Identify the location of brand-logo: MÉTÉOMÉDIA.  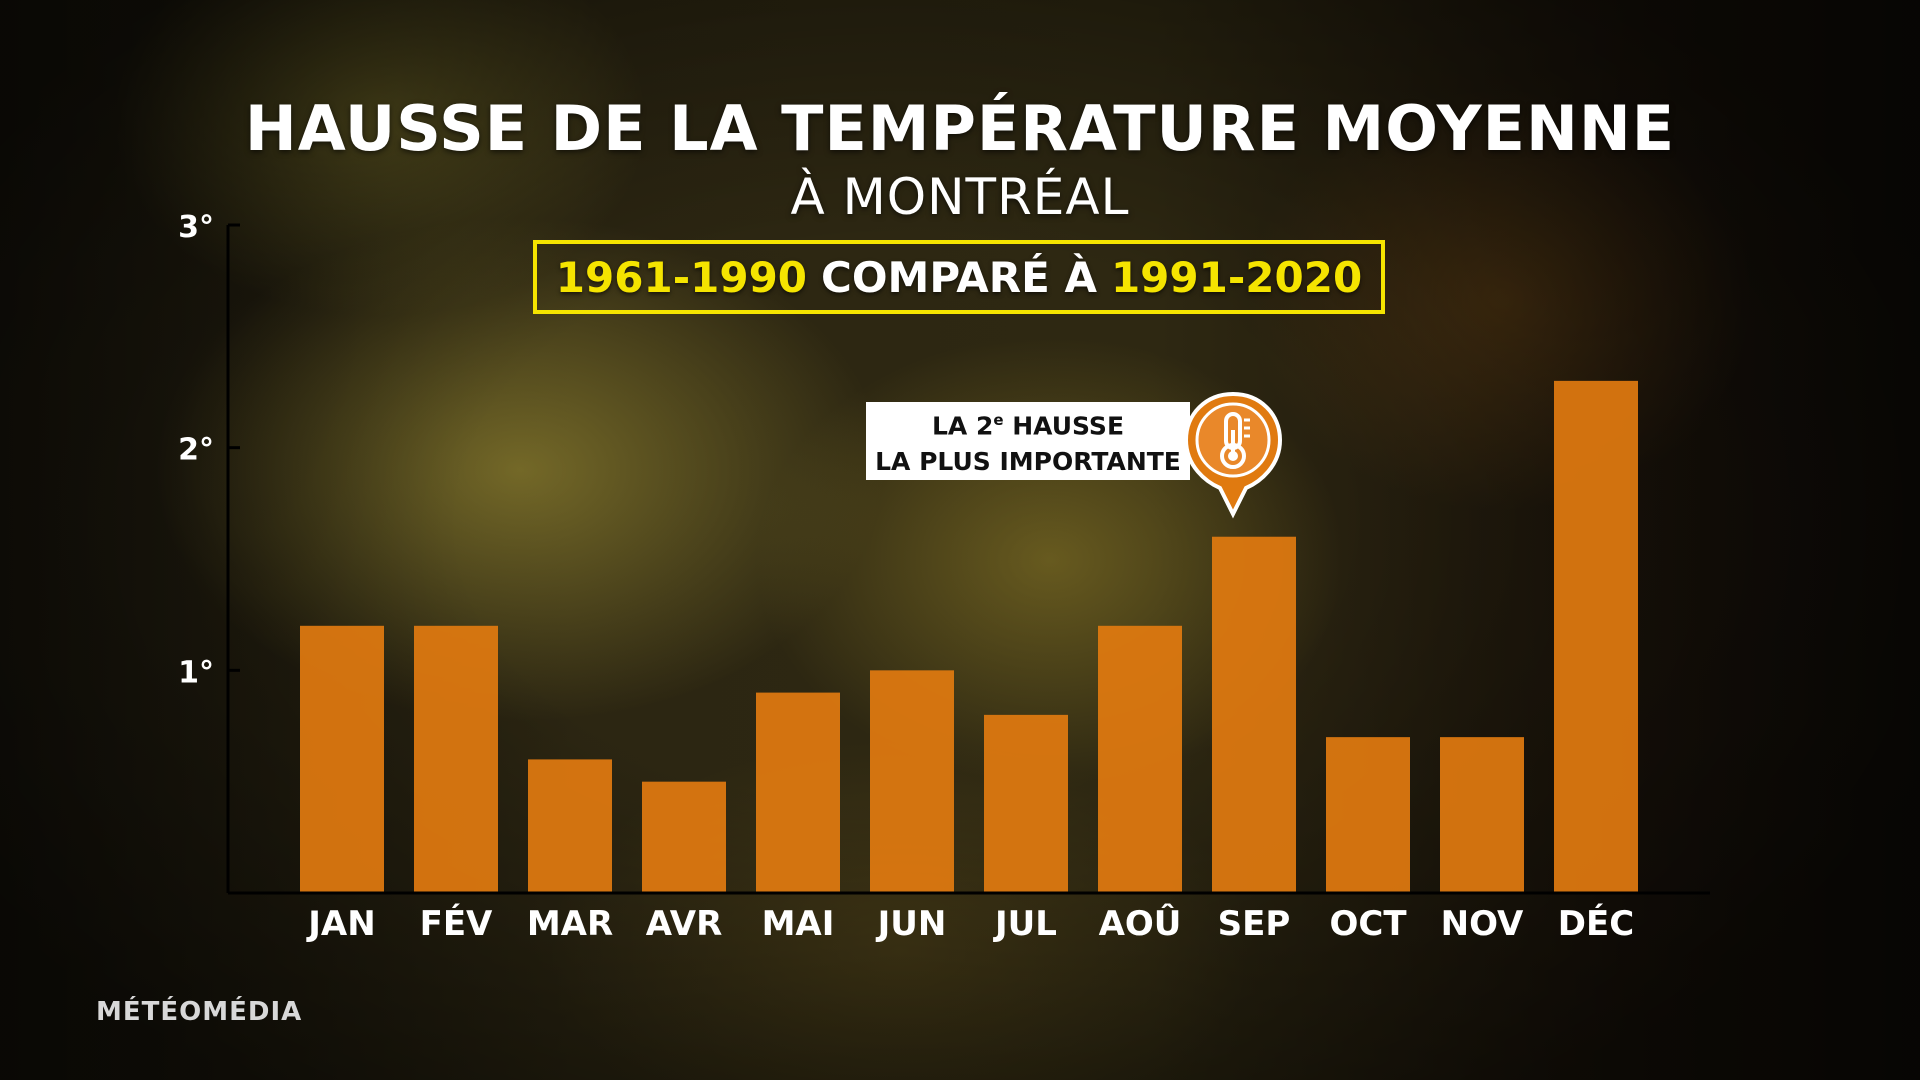
(199, 1012).